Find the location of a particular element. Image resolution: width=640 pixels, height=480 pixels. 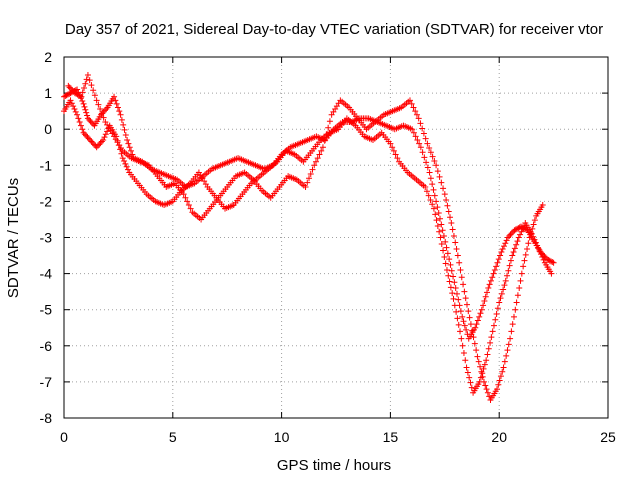

x-tick-label: 15 is located at coordinates (391, 437).